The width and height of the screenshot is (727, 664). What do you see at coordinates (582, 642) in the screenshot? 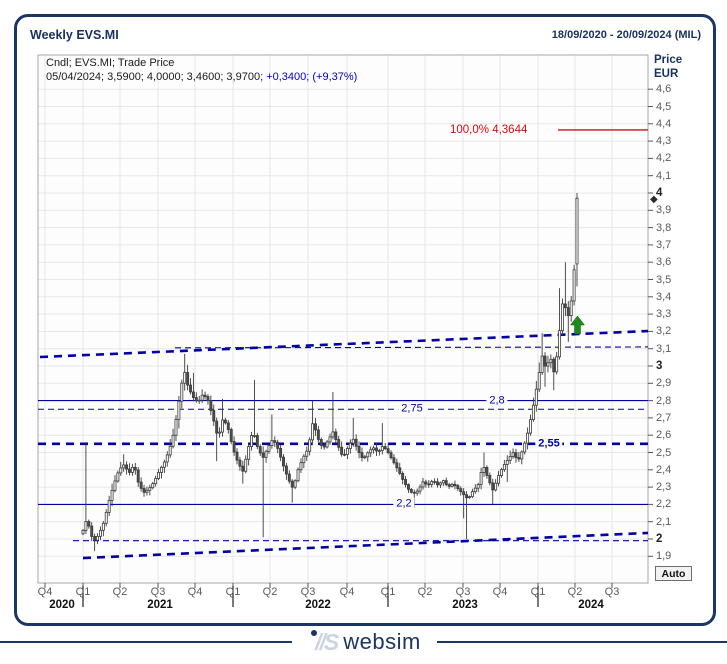
I see `watermark-line-right` at bounding box center [582, 642].